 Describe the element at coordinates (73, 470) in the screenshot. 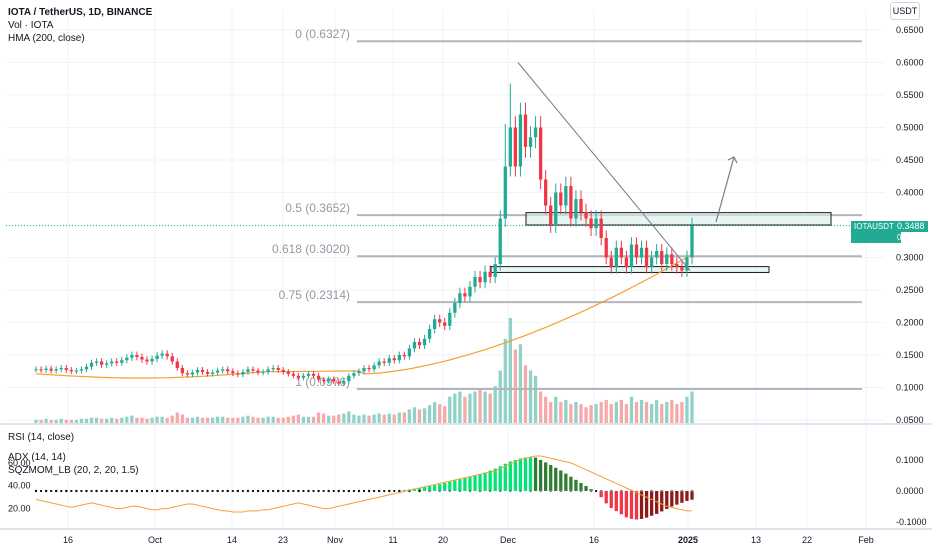

I see `sqzmom-legend: SQZMOM_LB (20, 2, 20, 1.5)` at that location.